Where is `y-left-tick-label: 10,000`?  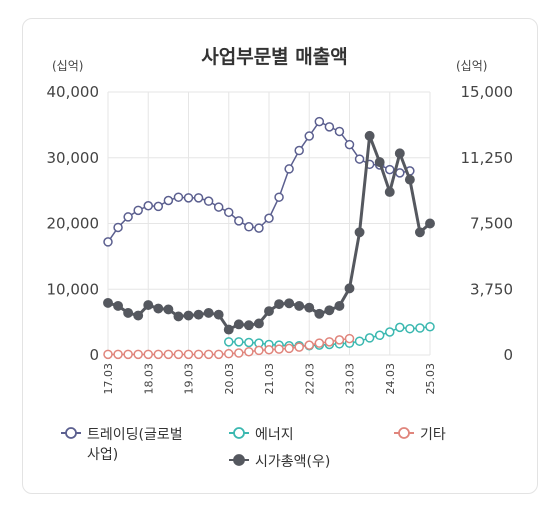 y-left-tick-label: 10,000 is located at coordinates (73, 289).